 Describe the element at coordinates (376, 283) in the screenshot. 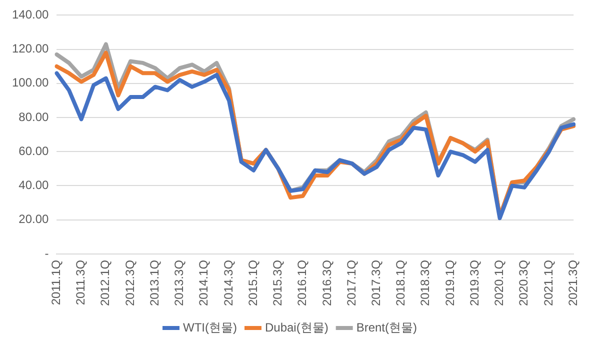

I see `x-tick-label: 2017.3Q` at that location.